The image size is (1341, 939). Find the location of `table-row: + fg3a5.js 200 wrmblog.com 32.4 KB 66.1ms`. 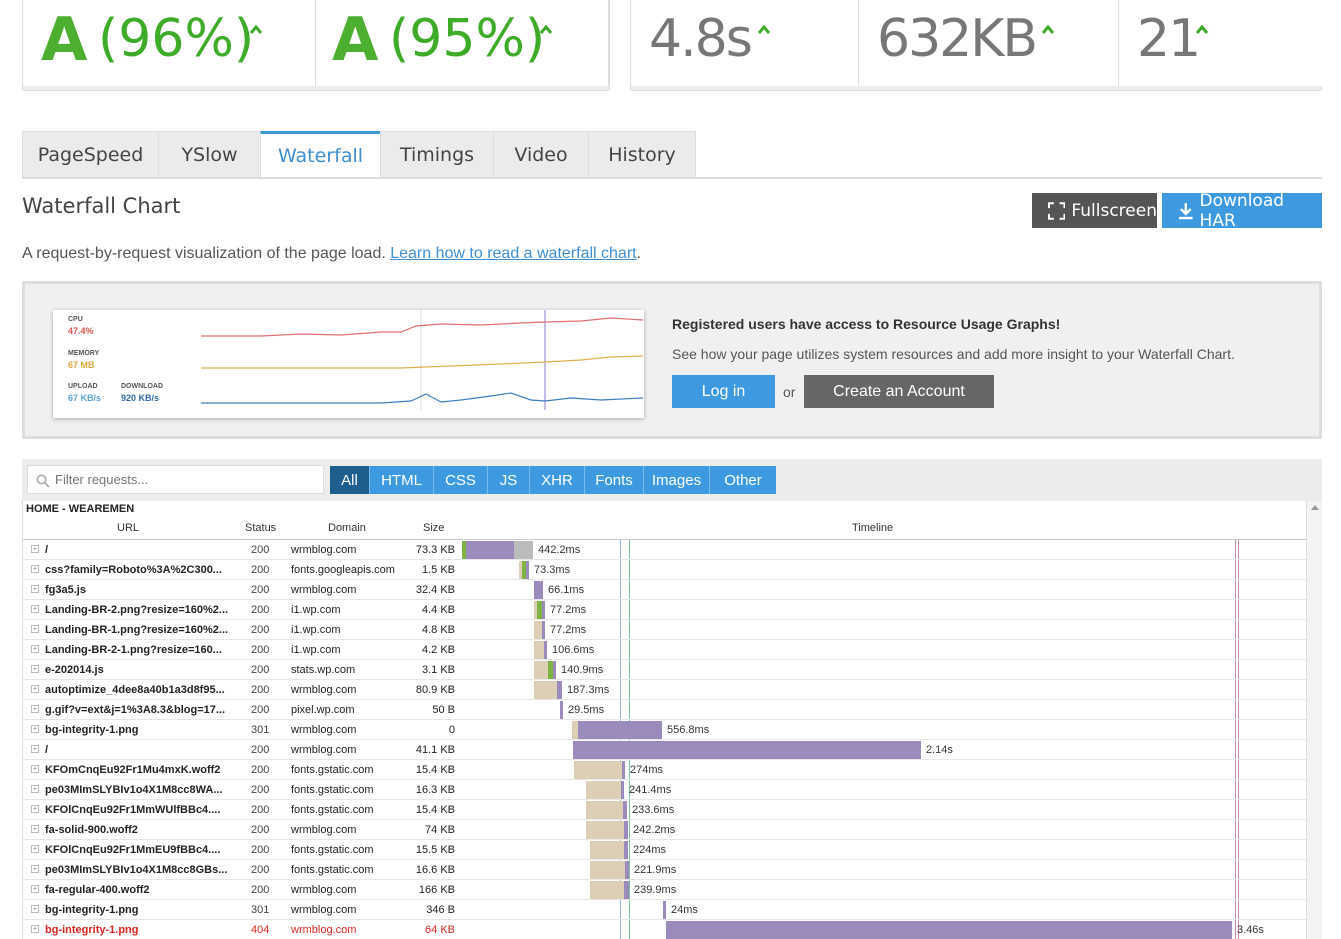

table-row: + fg3a5.js 200 wrmblog.com 32.4 KB 66.1ms is located at coordinates (664, 590).